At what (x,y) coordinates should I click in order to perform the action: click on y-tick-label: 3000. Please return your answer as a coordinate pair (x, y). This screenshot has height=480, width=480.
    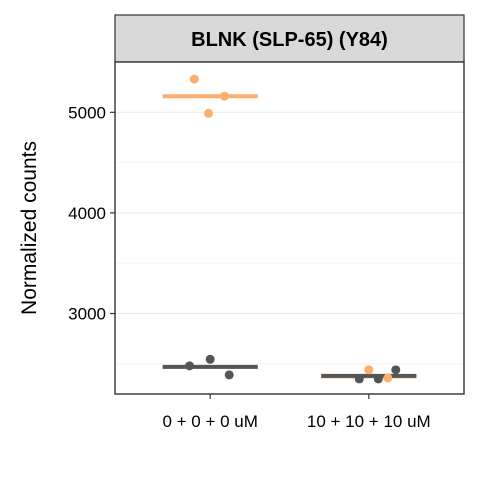
    Looking at the image, I should click on (87, 314).